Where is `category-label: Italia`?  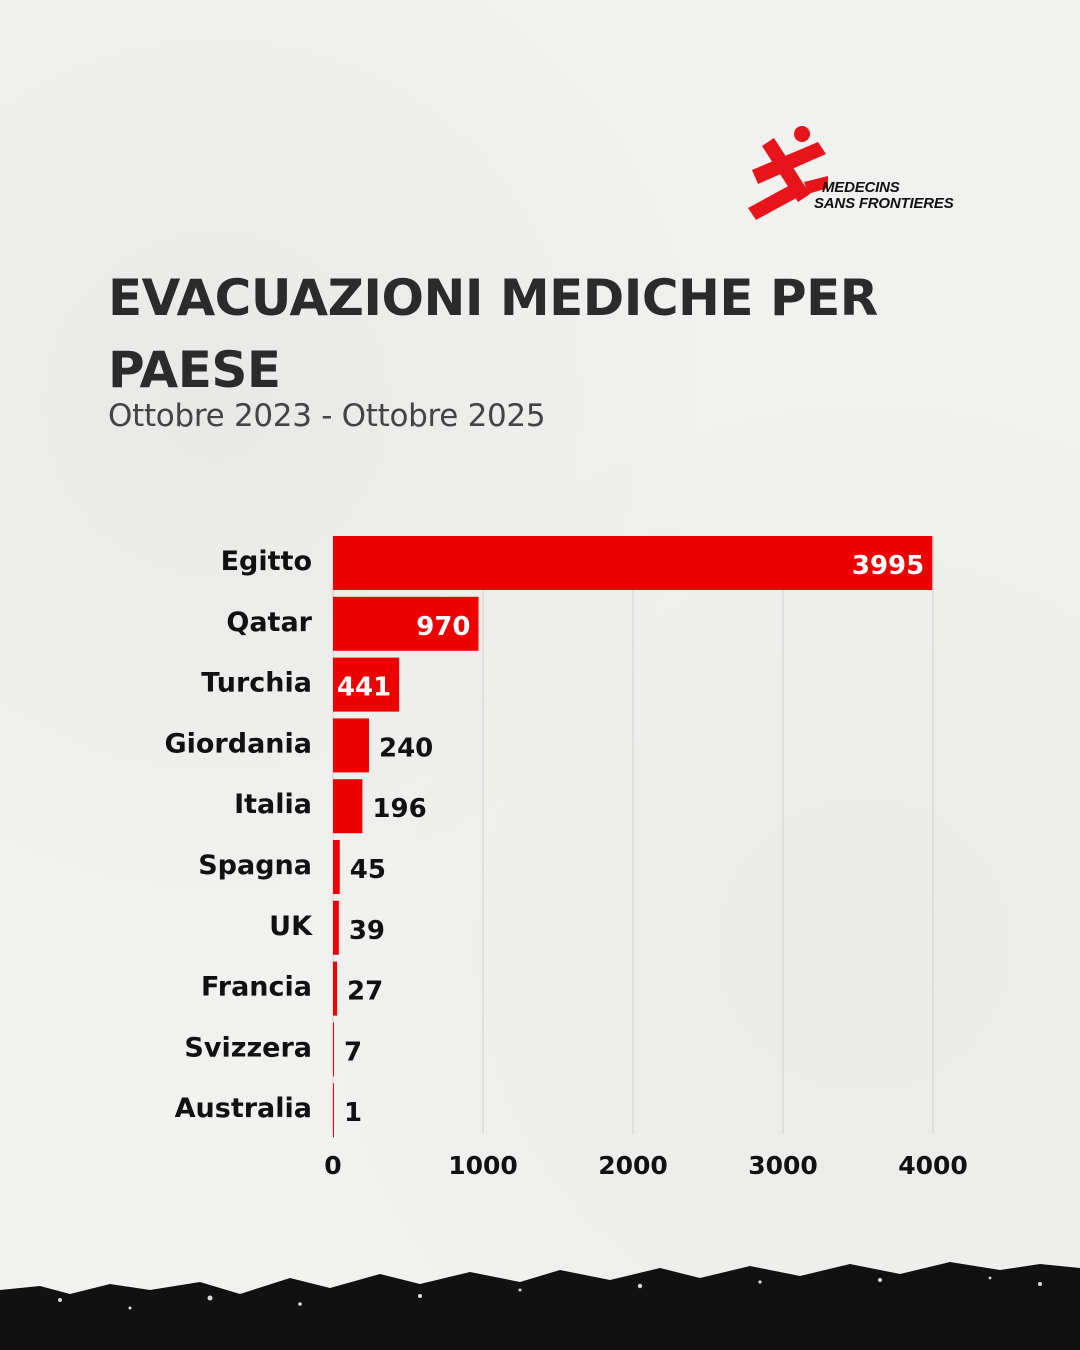 category-label: Italia is located at coordinates (273, 804).